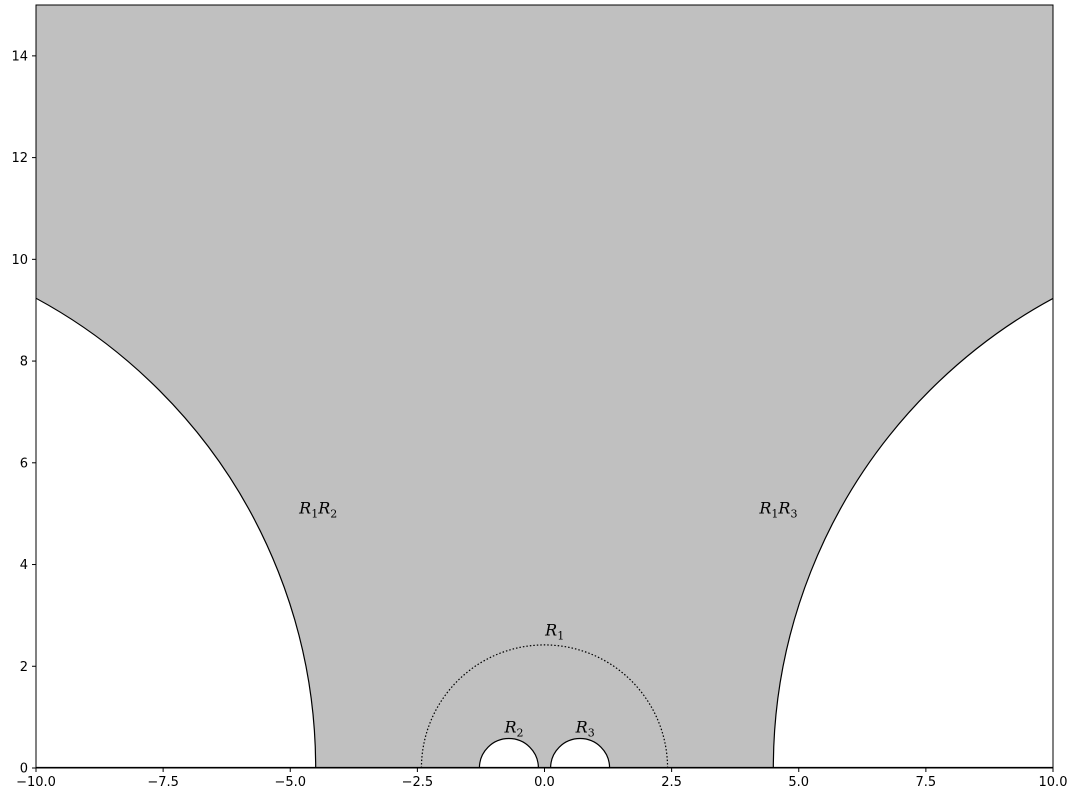  What do you see at coordinates (24, 362) in the screenshot?
I see `y-tick-label: 8` at bounding box center [24, 362].